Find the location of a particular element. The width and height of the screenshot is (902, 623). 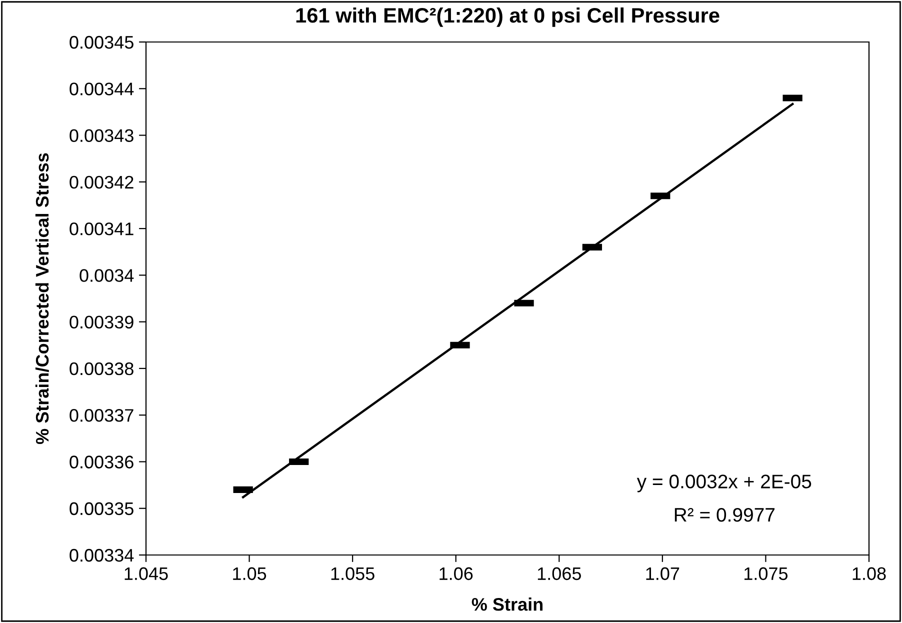

y-tick-label: 0.00341 is located at coordinates (102, 229).